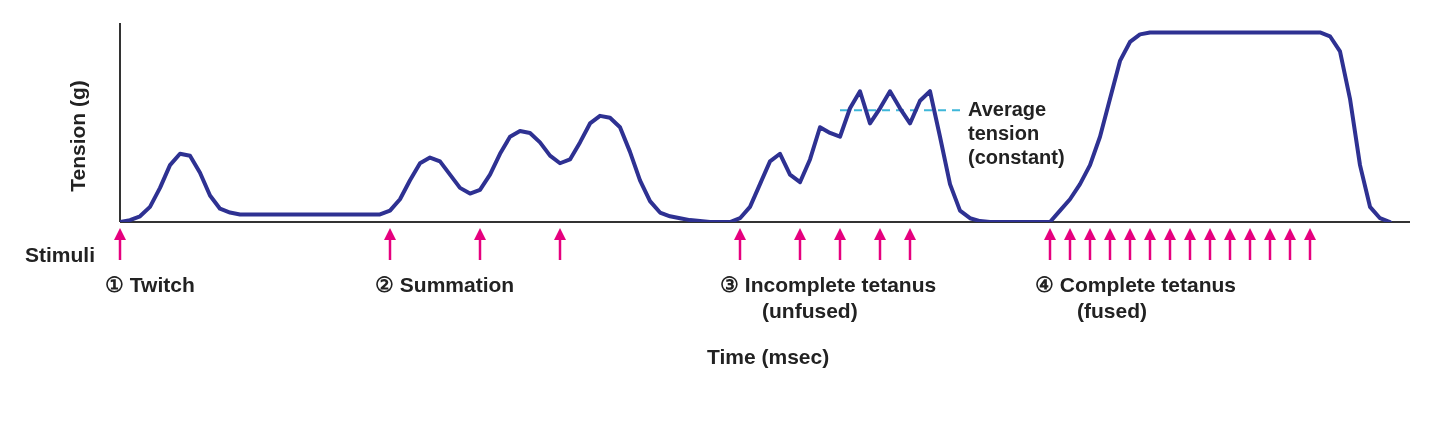 The height and width of the screenshot is (426, 1440). I want to click on text: Time (msec), so click(768, 357).